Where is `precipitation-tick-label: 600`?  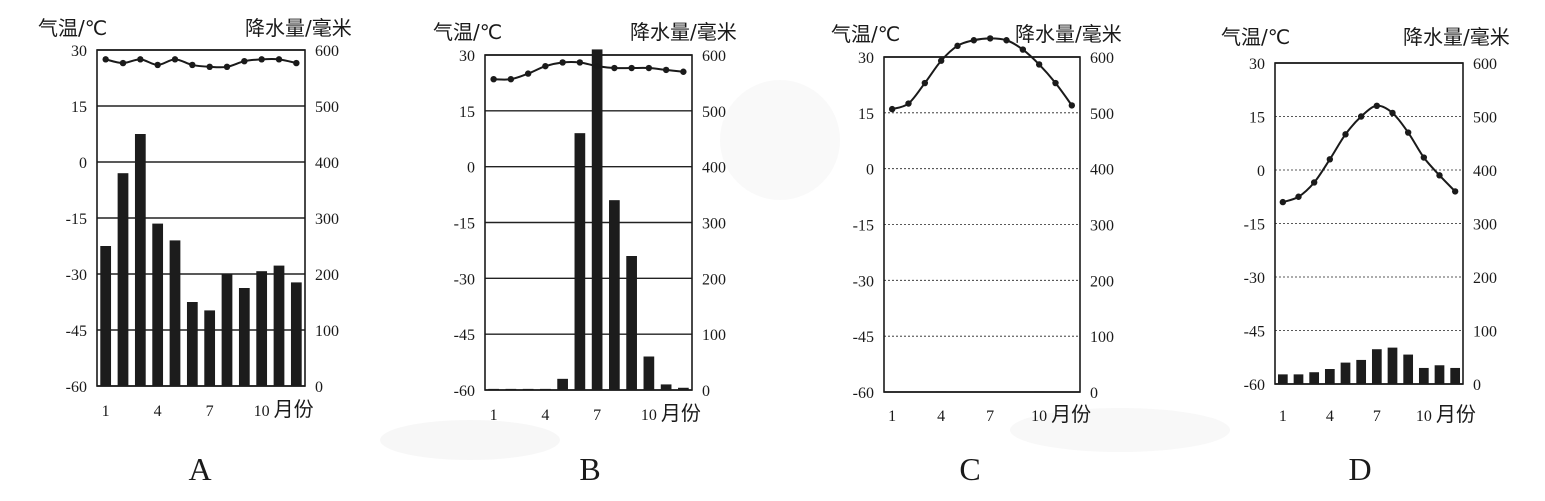
precipitation-tick-label: 600 is located at coordinates (1102, 58).